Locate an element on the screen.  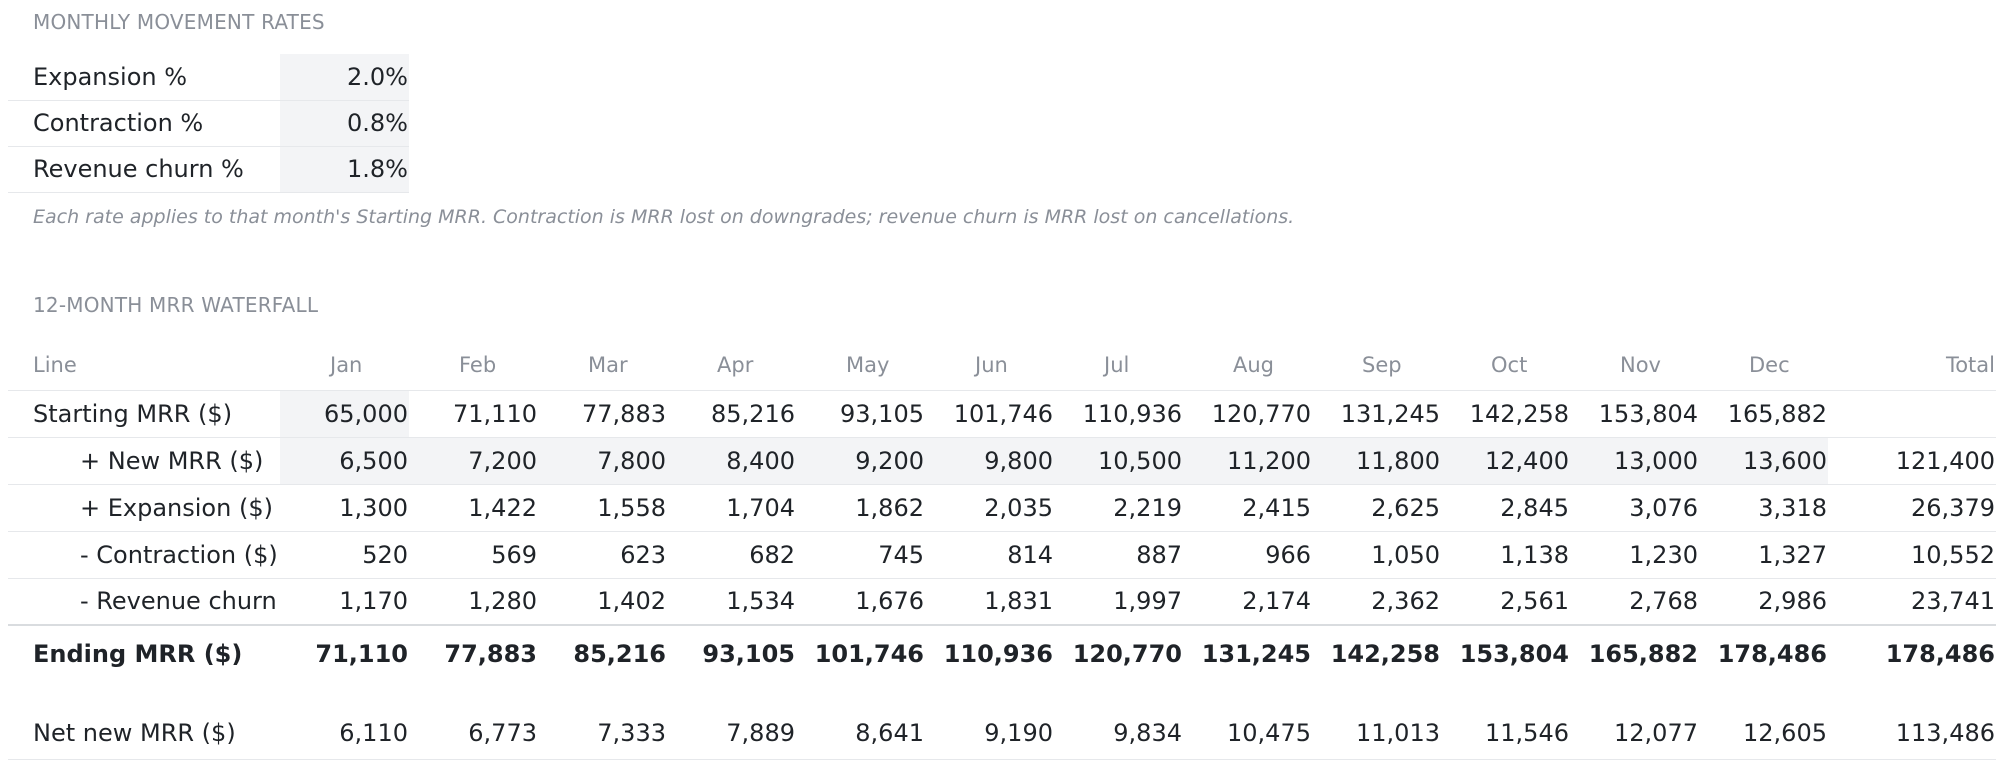
value-cell: 1,862 is located at coordinates (860, 508).